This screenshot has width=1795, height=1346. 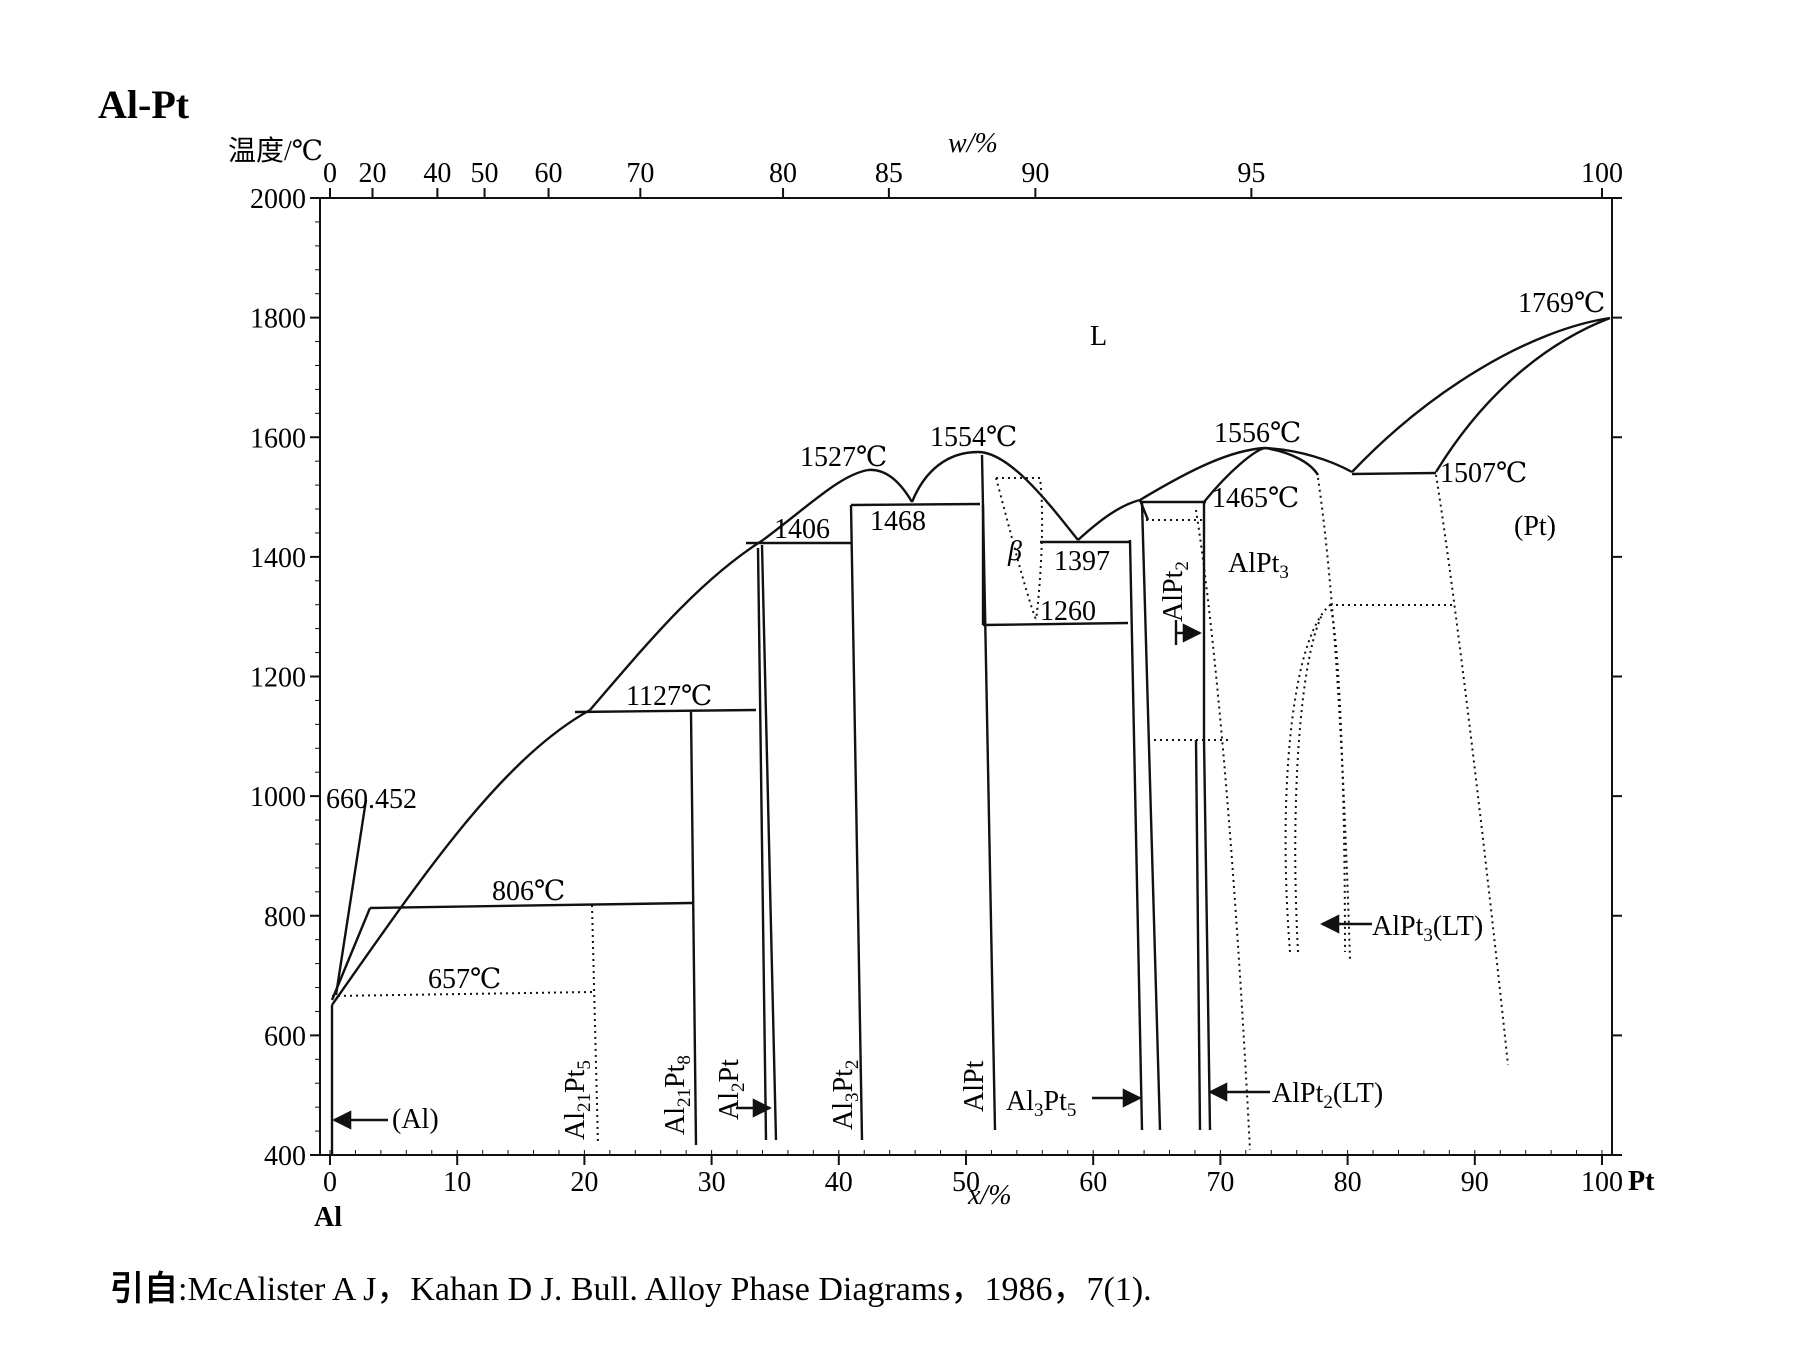 I want to click on t1465-label: 1465℃, so click(x=1255, y=498).